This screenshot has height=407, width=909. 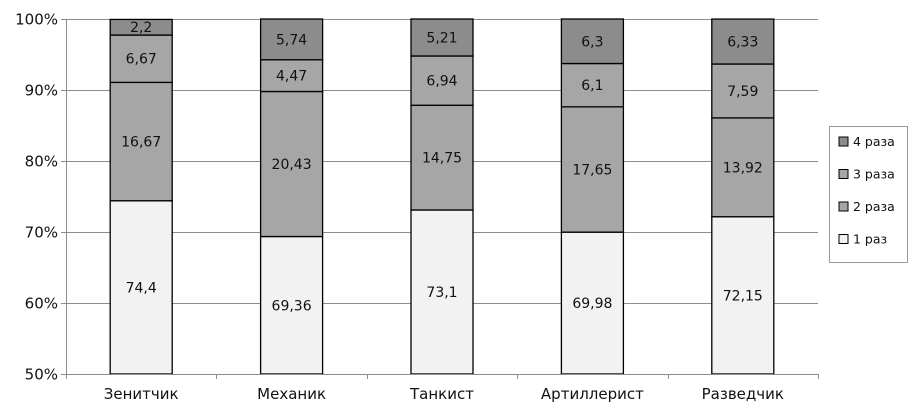 I want to click on legend-label: 4 раза, so click(x=874, y=141).